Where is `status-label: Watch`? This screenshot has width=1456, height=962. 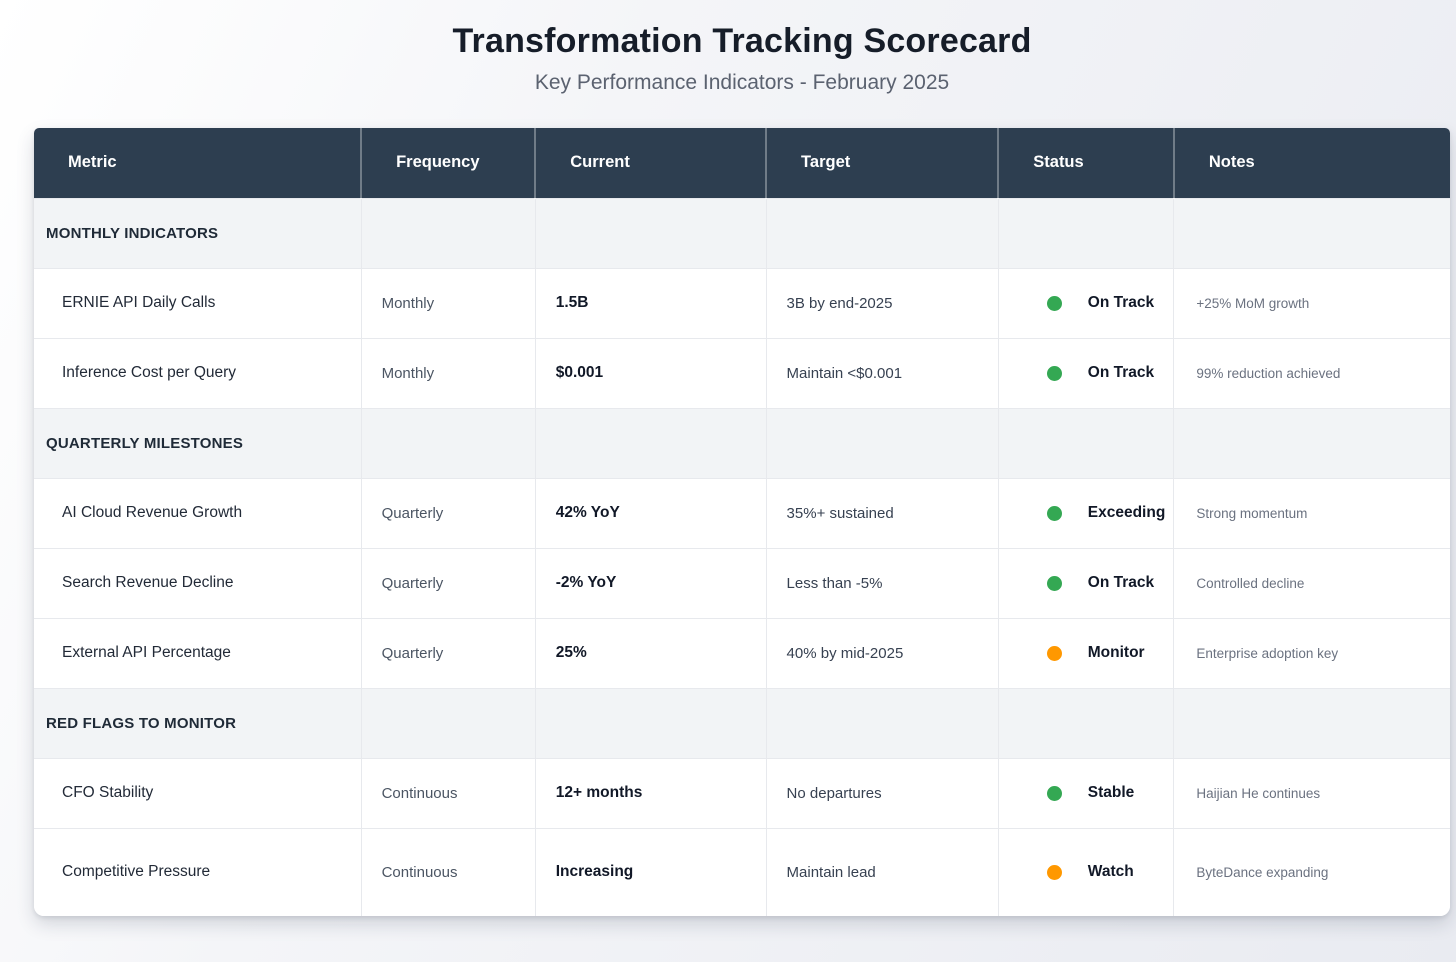
status-label: Watch is located at coordinates (1110, 872).